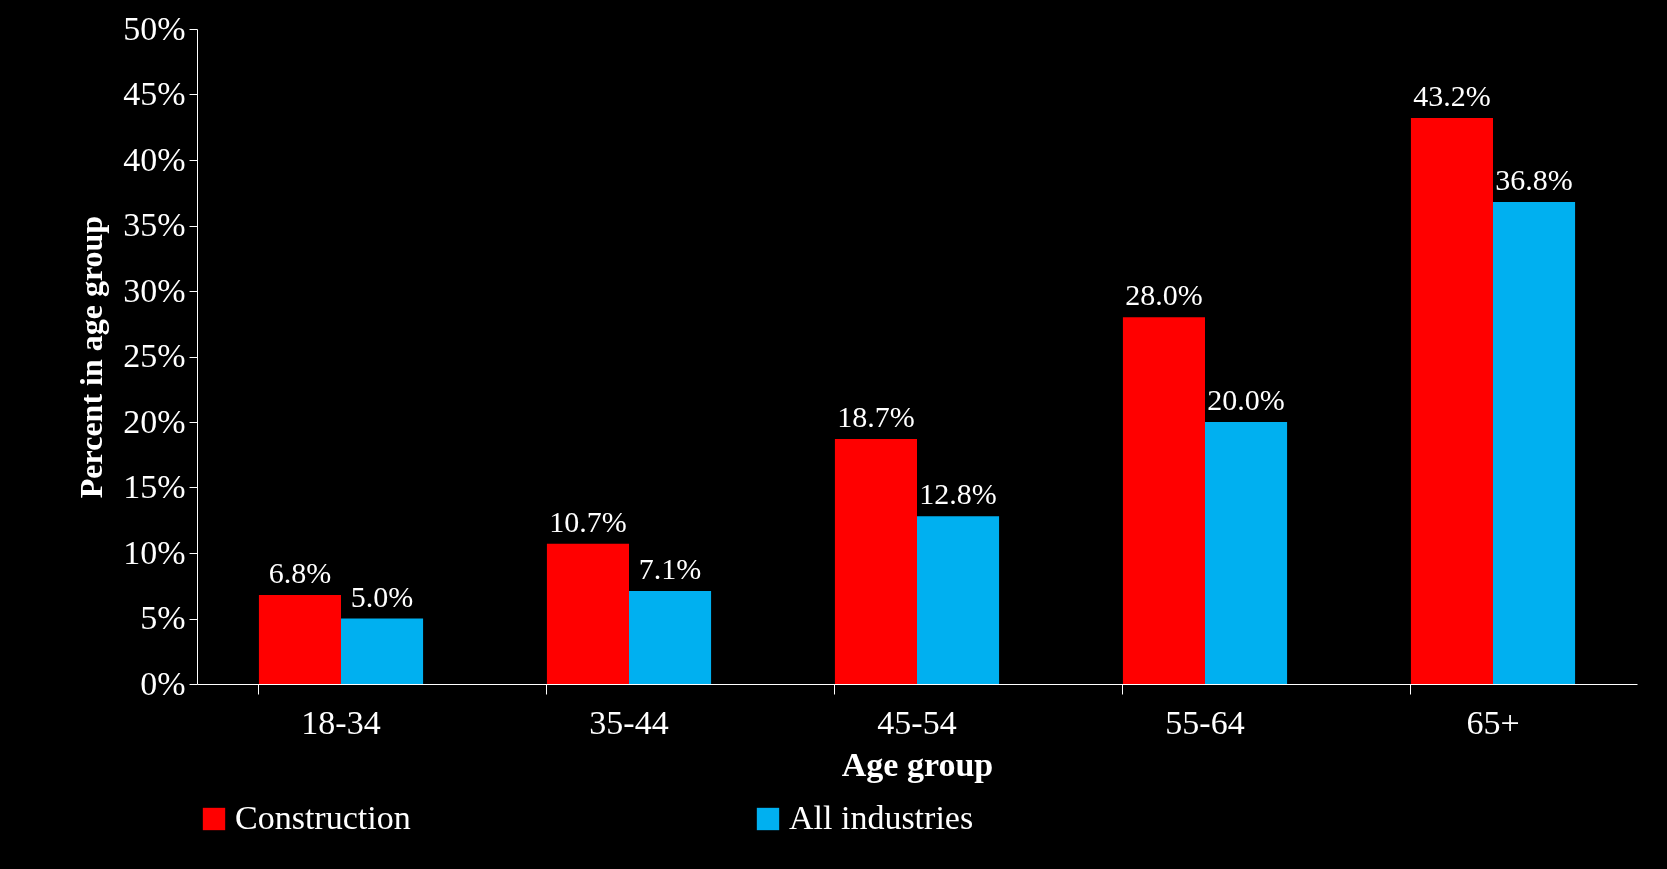 The height and width of the screenshot is (869, 1667). What do you see at coordinates (154, 355) in the screenshot?
I see `y-tick-label: 25%` at bounding box center [154, 355].